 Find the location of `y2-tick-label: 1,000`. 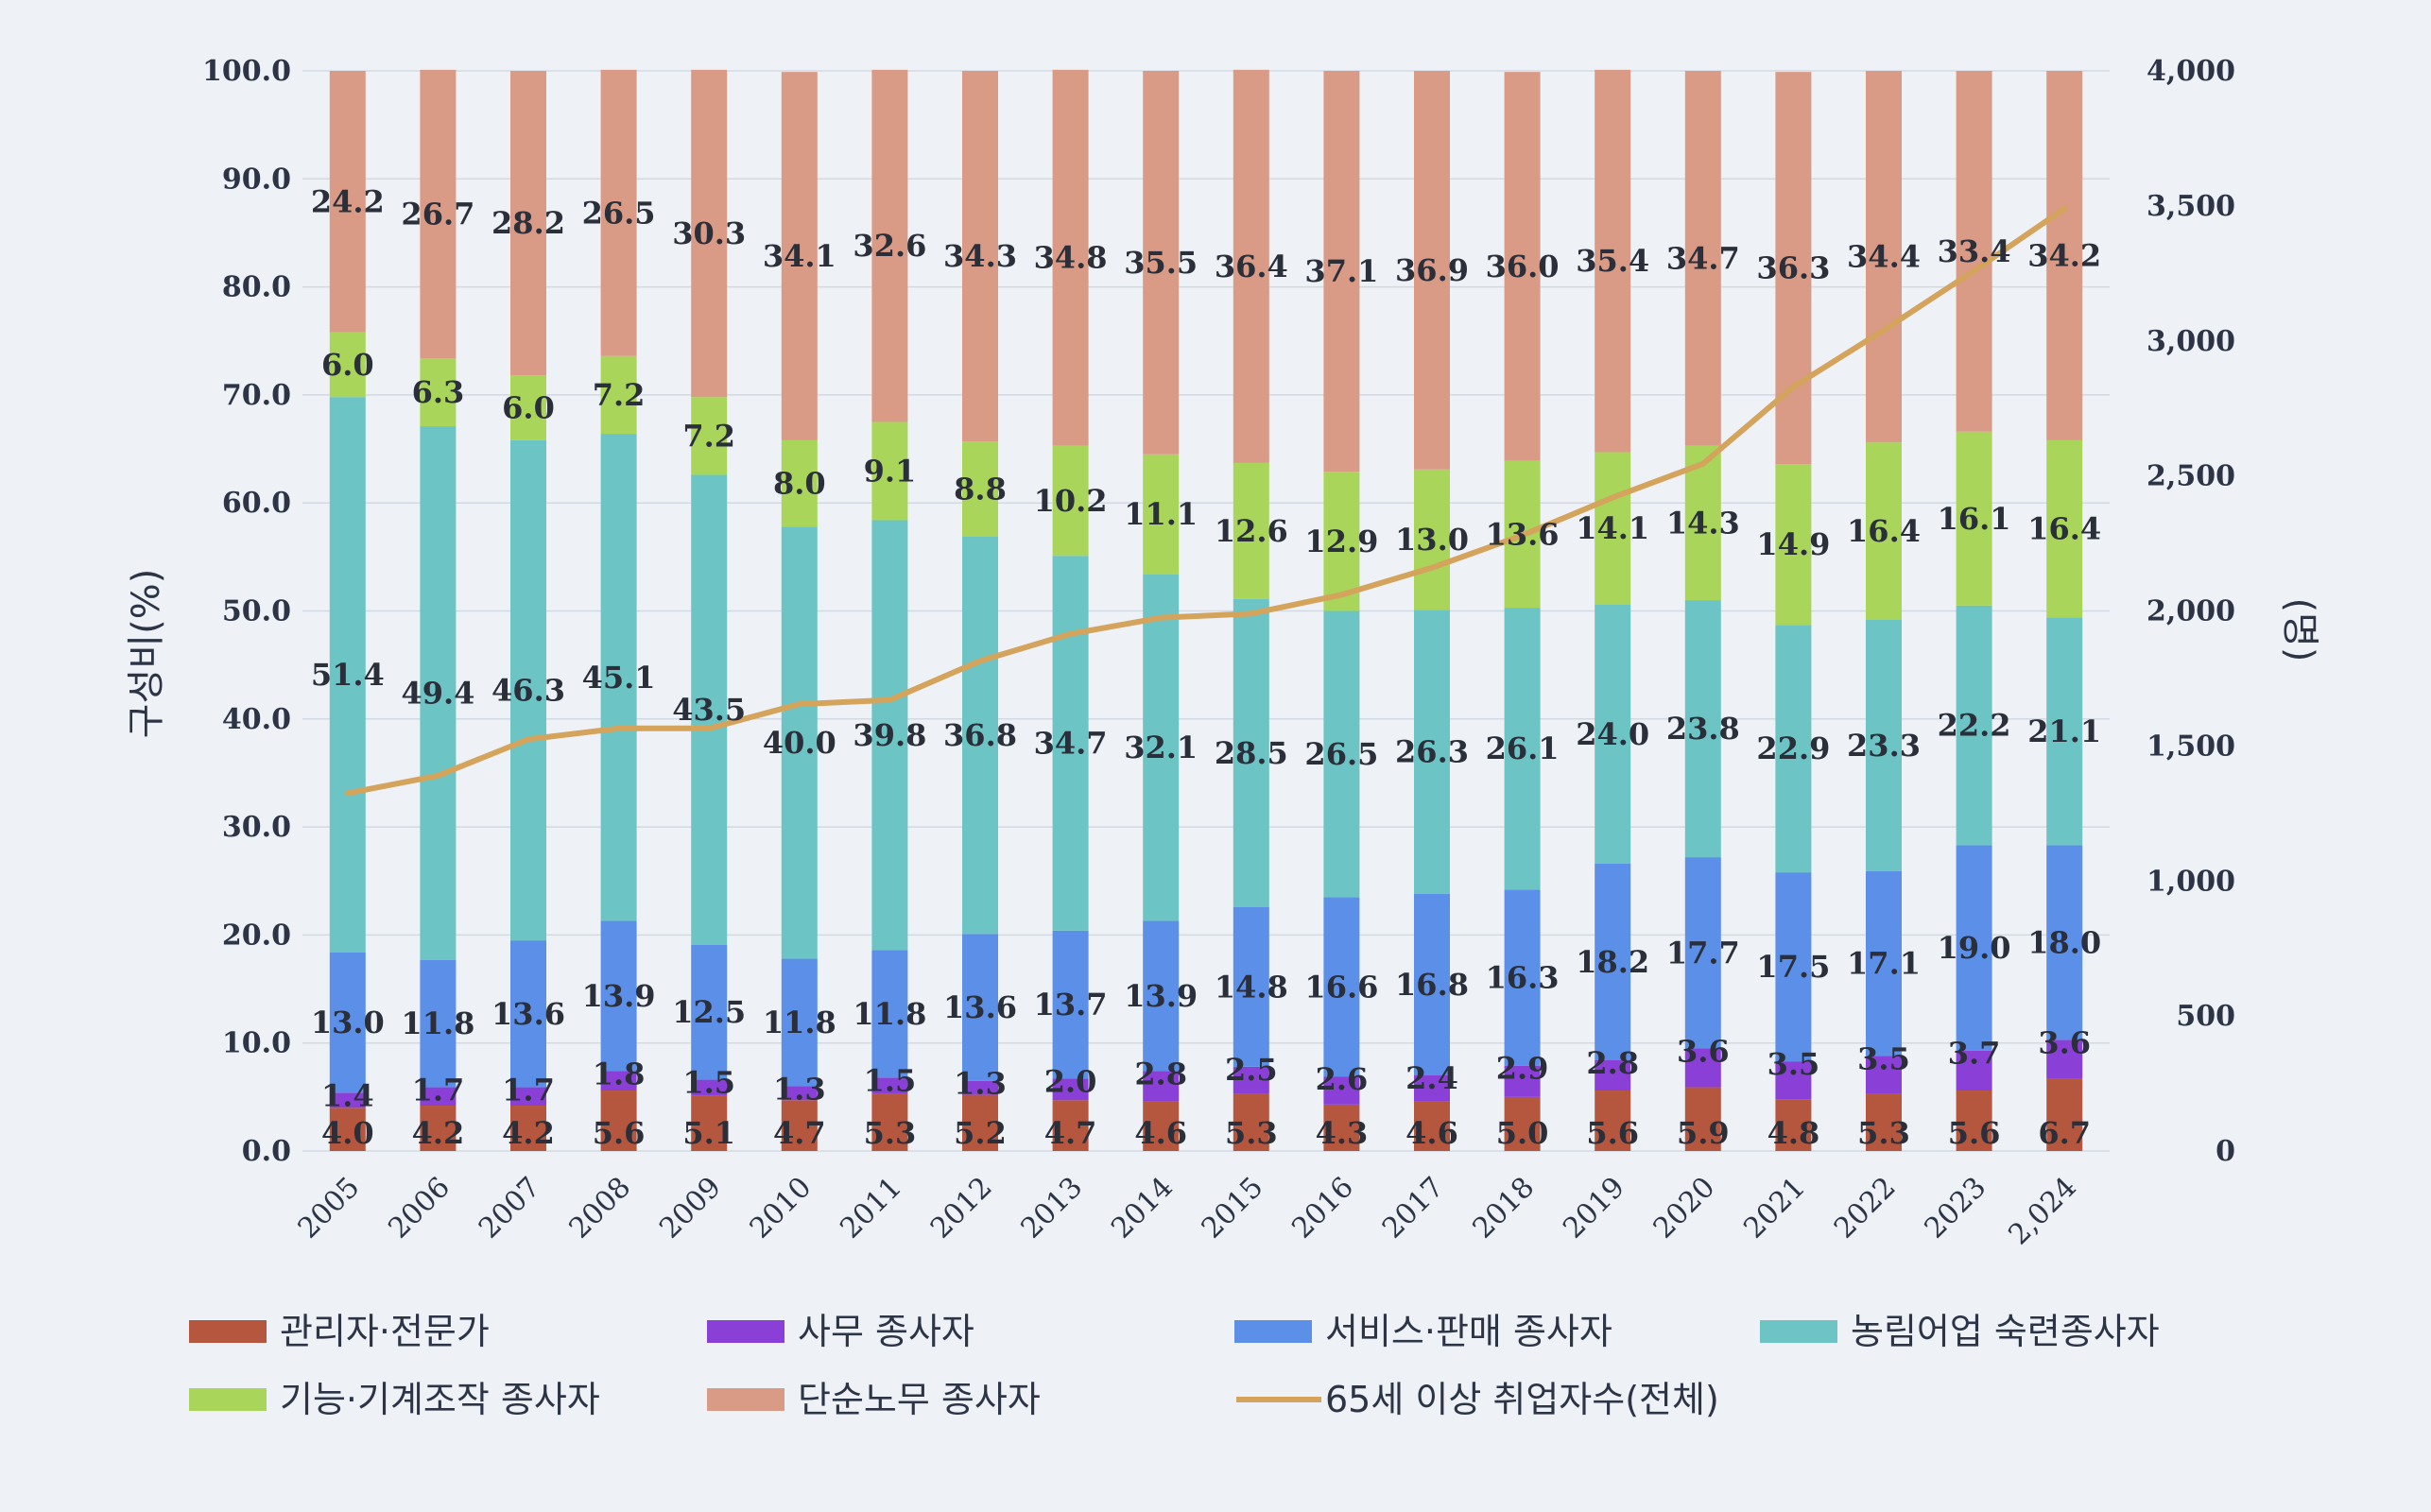

y2-tick-label: 1,000 is located at coordinates (2191, 881).